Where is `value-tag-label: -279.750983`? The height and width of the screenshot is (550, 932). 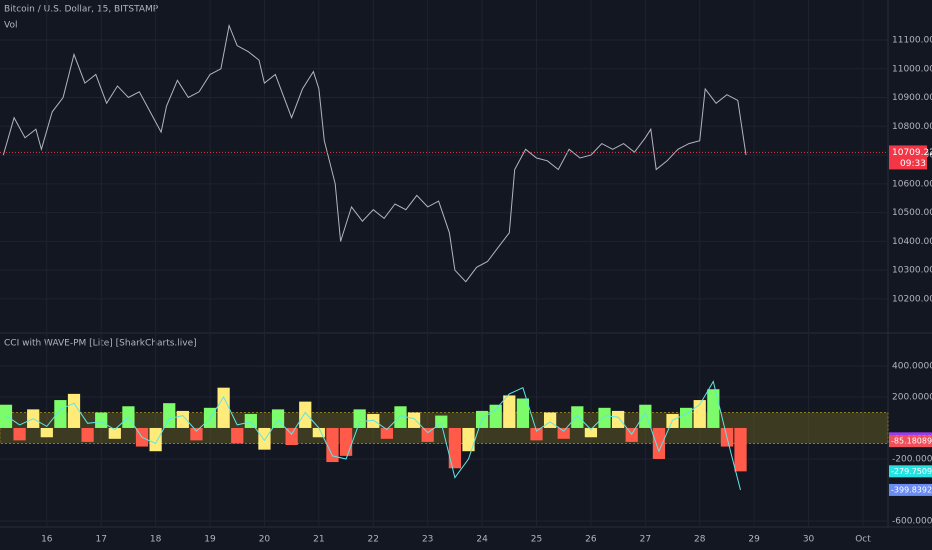
value-tag-label: -279.750983 is located at coordinates (911, 471).